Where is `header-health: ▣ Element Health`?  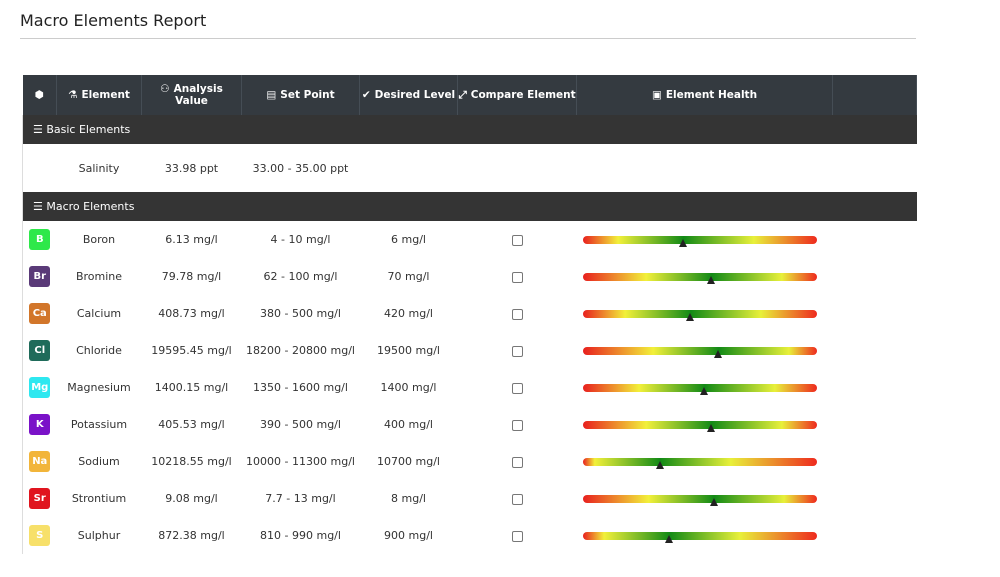 header-health: ▣ Element Health is located at coordinates (704, 95).